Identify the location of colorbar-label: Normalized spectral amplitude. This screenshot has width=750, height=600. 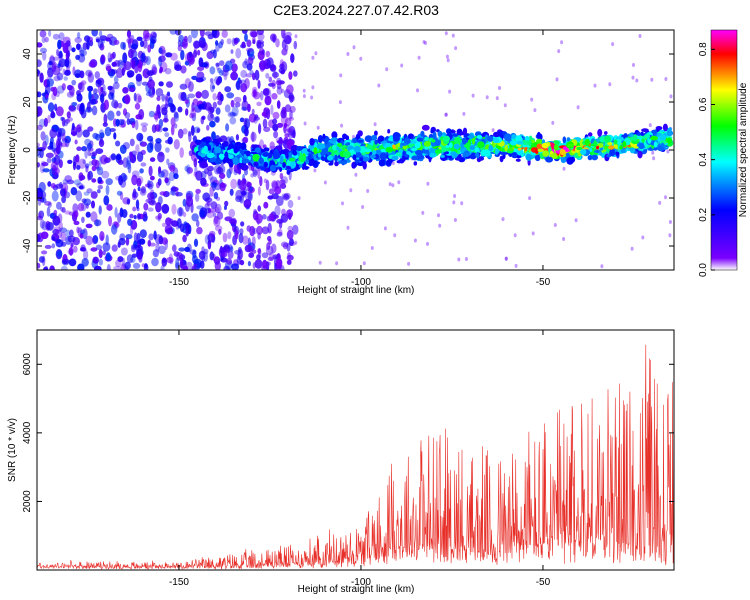
(743, 149).